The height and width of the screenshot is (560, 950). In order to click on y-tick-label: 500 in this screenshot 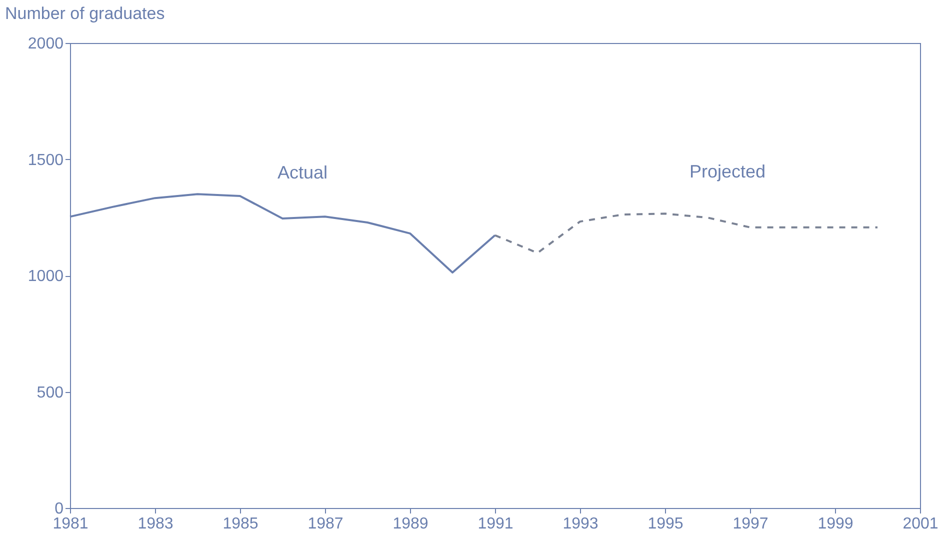, I will do `click(50, 393)`.